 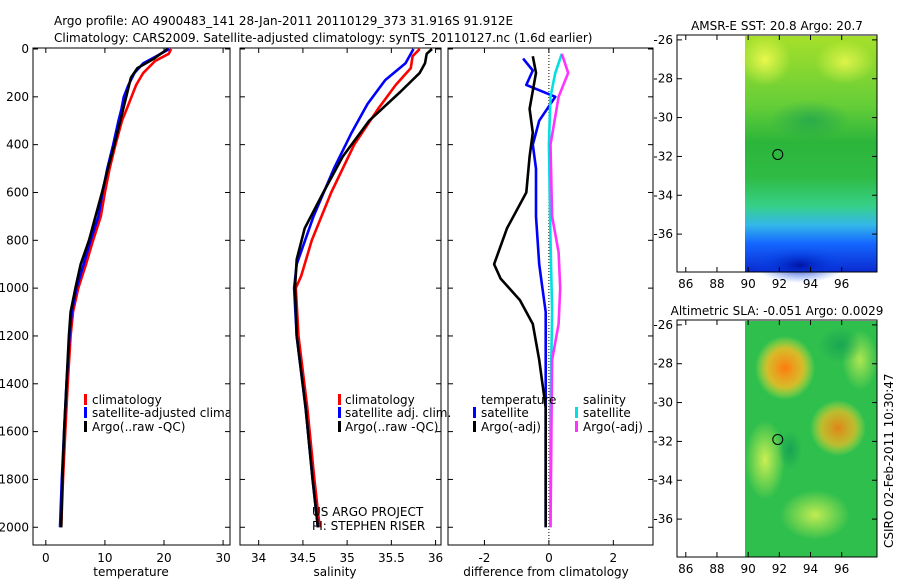 What do you see at coordinates (576, 426) in the screenshot?
I see `legend-swatch-sal-argo` at bounding box center [576, 426].